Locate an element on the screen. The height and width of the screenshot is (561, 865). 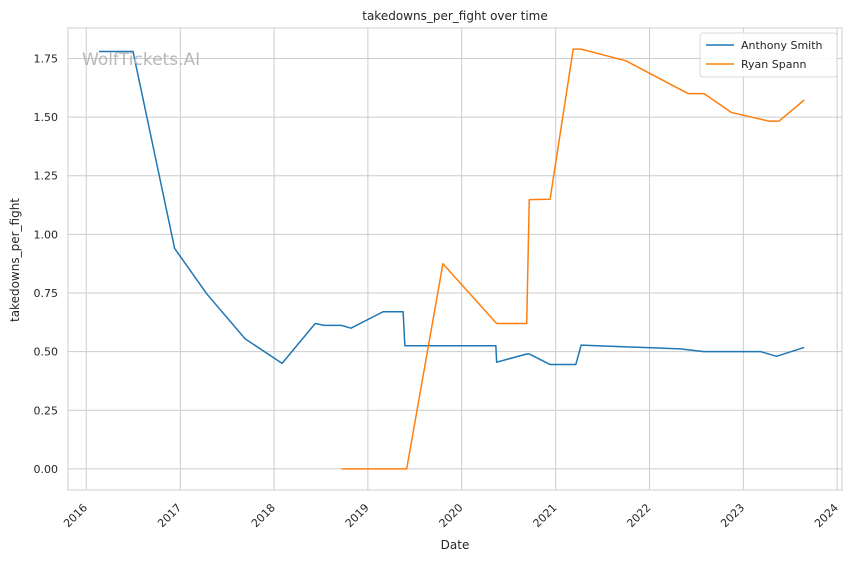
y-tick-label: 1.75 is located at coordinates (46, 58).